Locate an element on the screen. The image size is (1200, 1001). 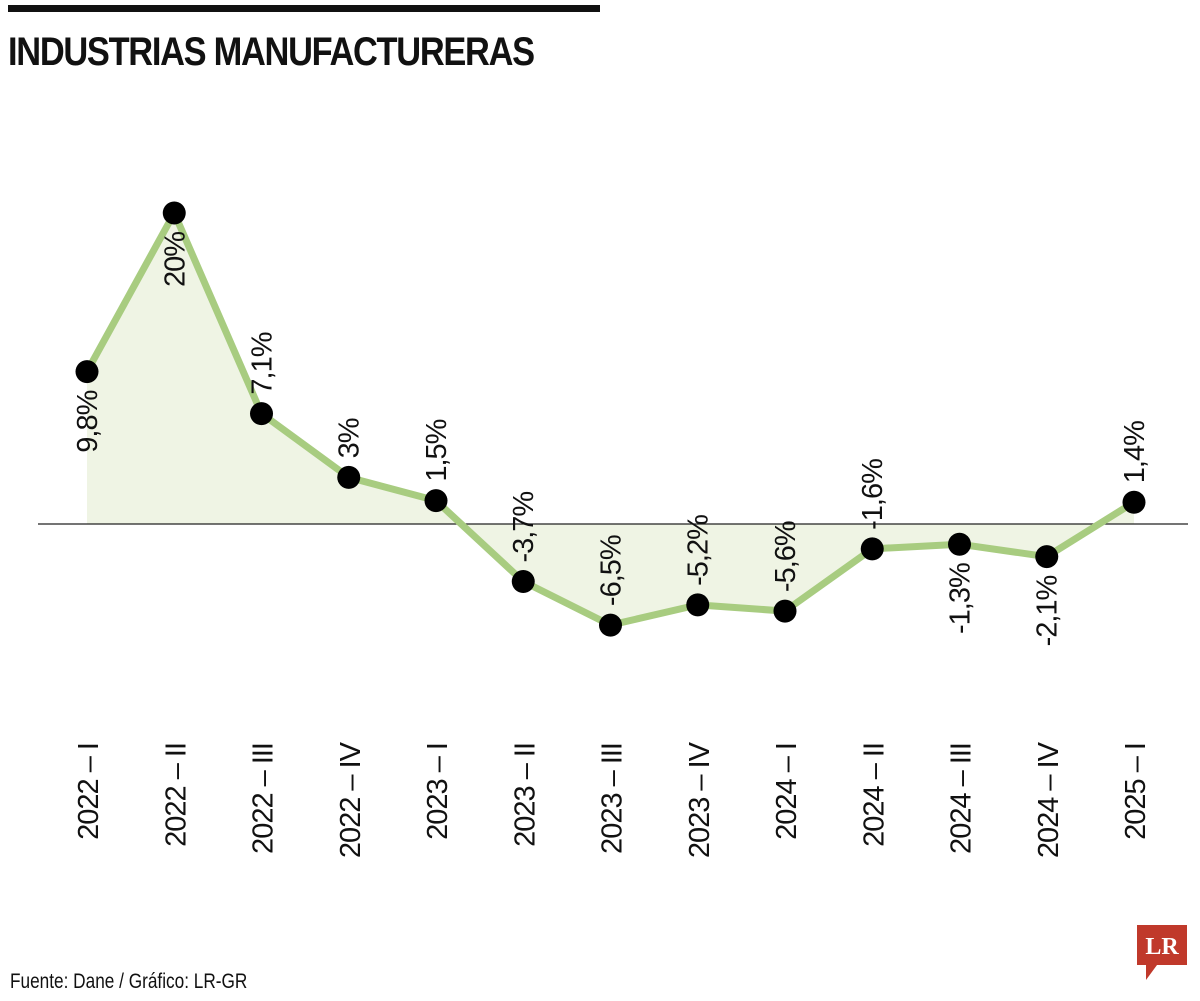
data-label: -1,6% is located at coordinates (873, 494).